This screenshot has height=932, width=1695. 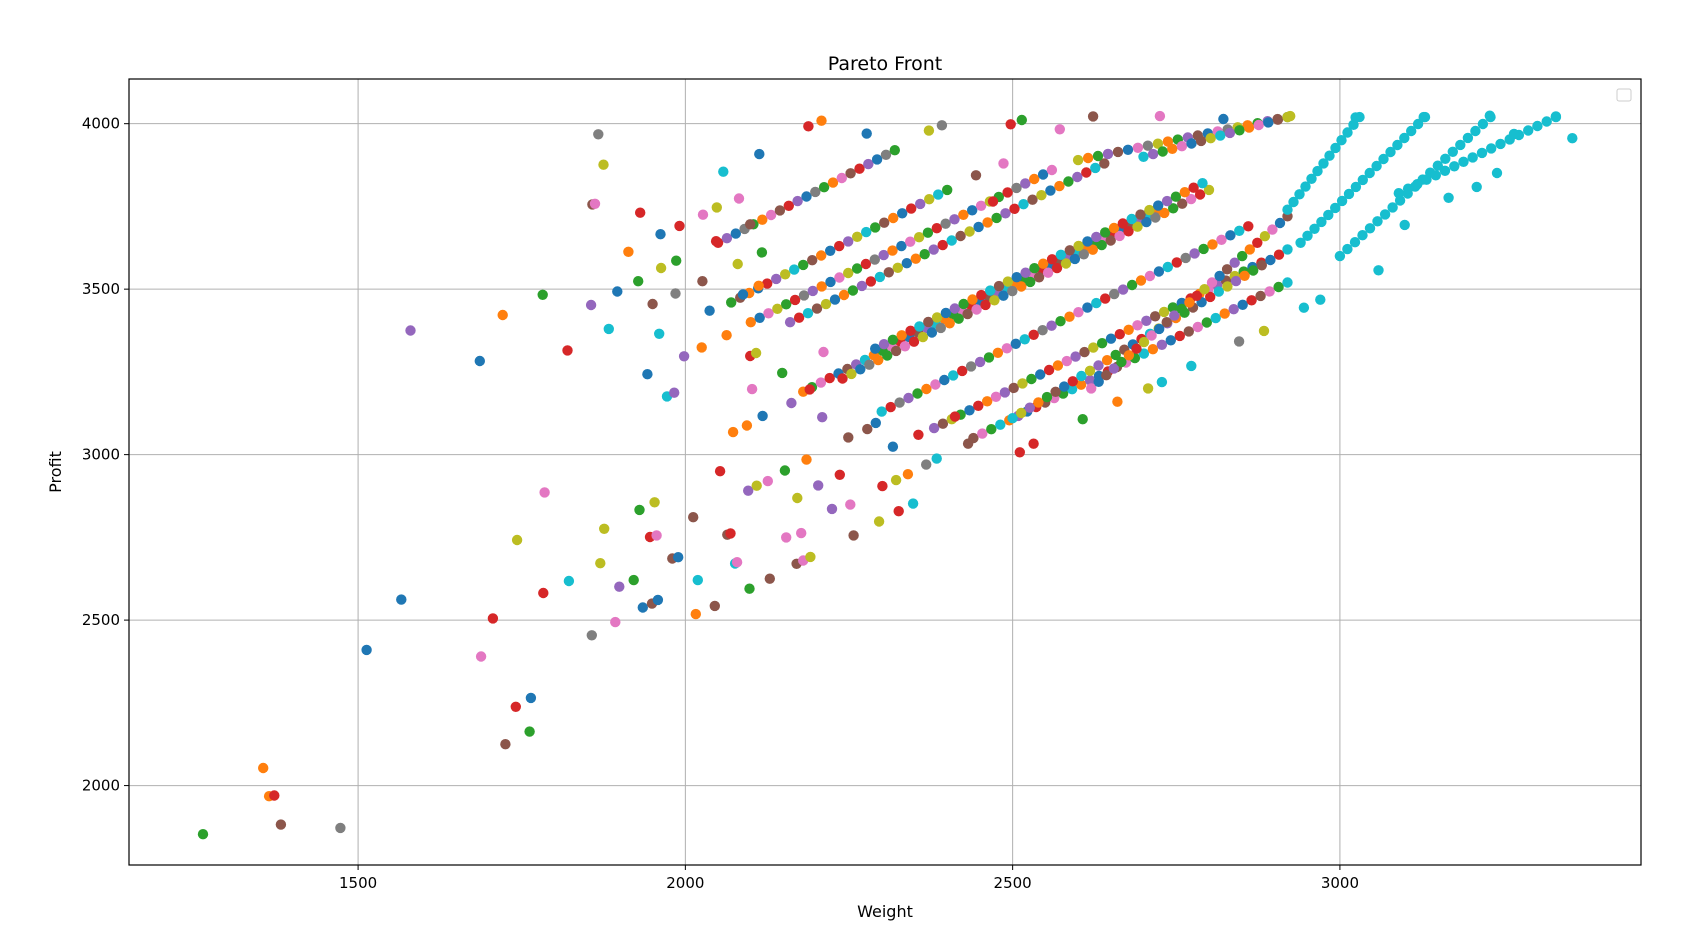 I want to click on x-tick-label: 3000, so click(x=1340, y=883).